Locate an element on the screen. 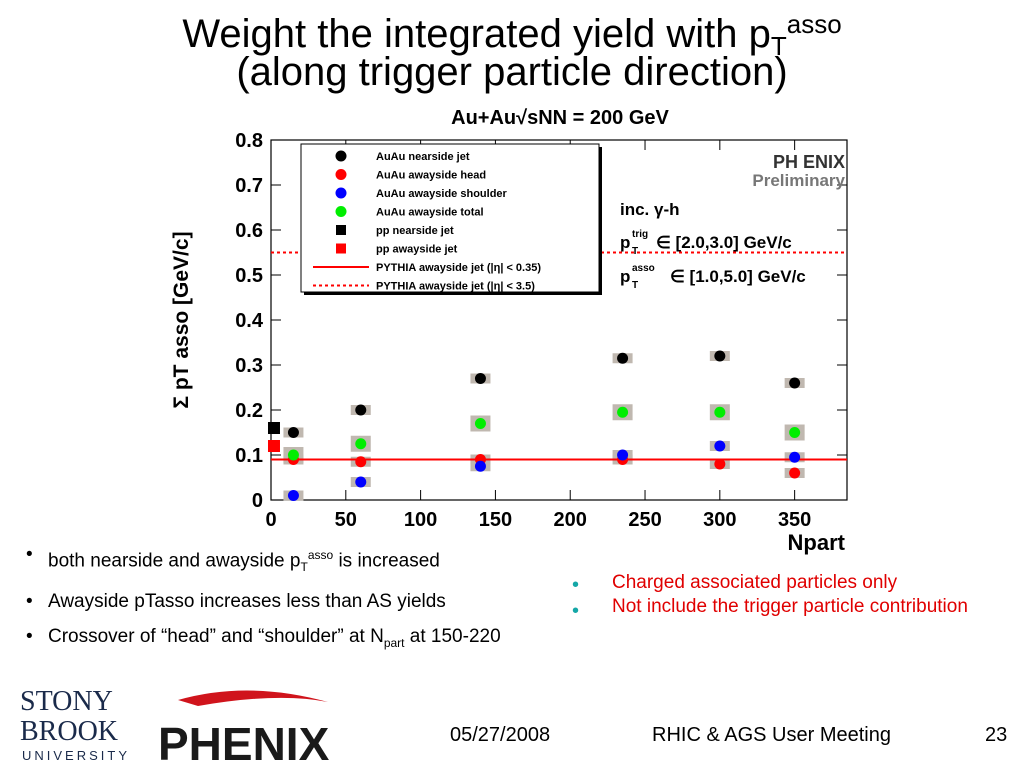  y-tick-label: 0.7 is located at coordinates (249, 186).